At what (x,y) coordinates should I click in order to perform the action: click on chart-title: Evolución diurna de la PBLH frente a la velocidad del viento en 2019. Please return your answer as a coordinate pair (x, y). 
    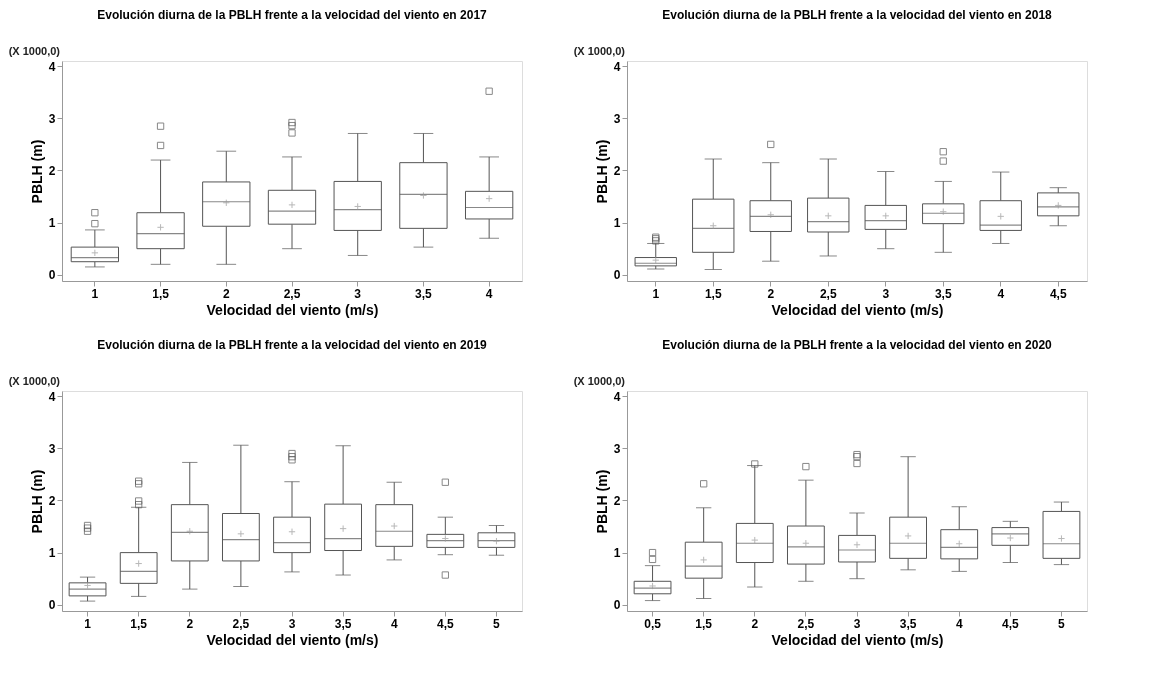
    Looking at the image, I should click on (292, 345).